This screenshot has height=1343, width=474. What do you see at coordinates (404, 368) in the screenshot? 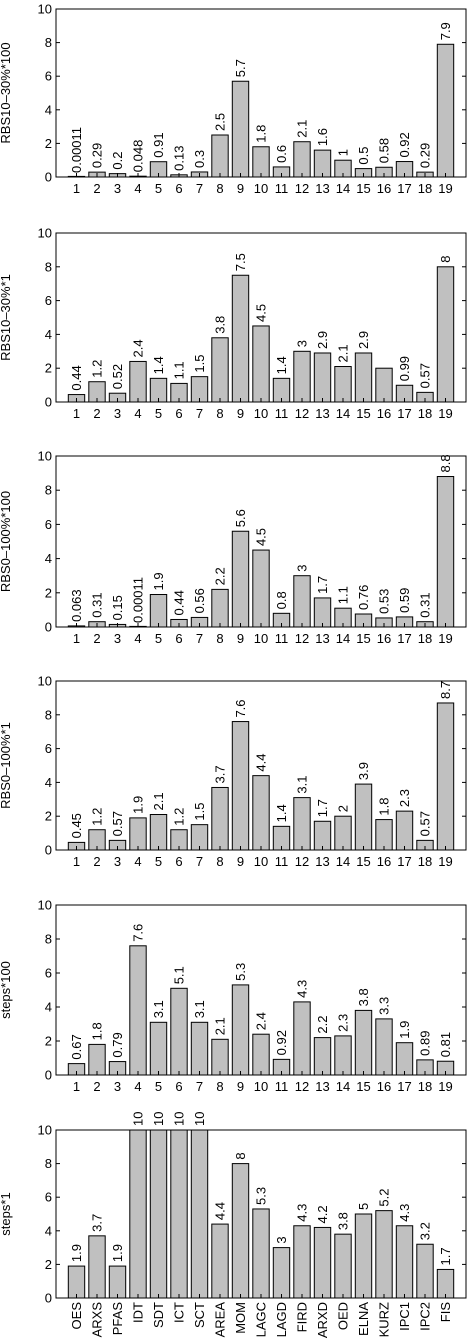
I see `data-label-17: 0.99` at bounding box center [404, 368].